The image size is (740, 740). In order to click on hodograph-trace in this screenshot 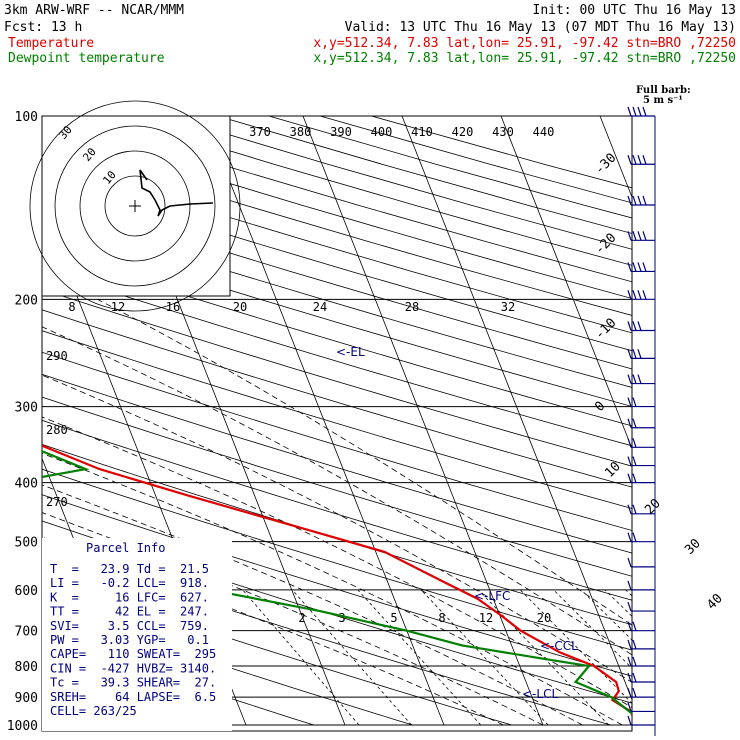, I will do `click(176, 193)`.